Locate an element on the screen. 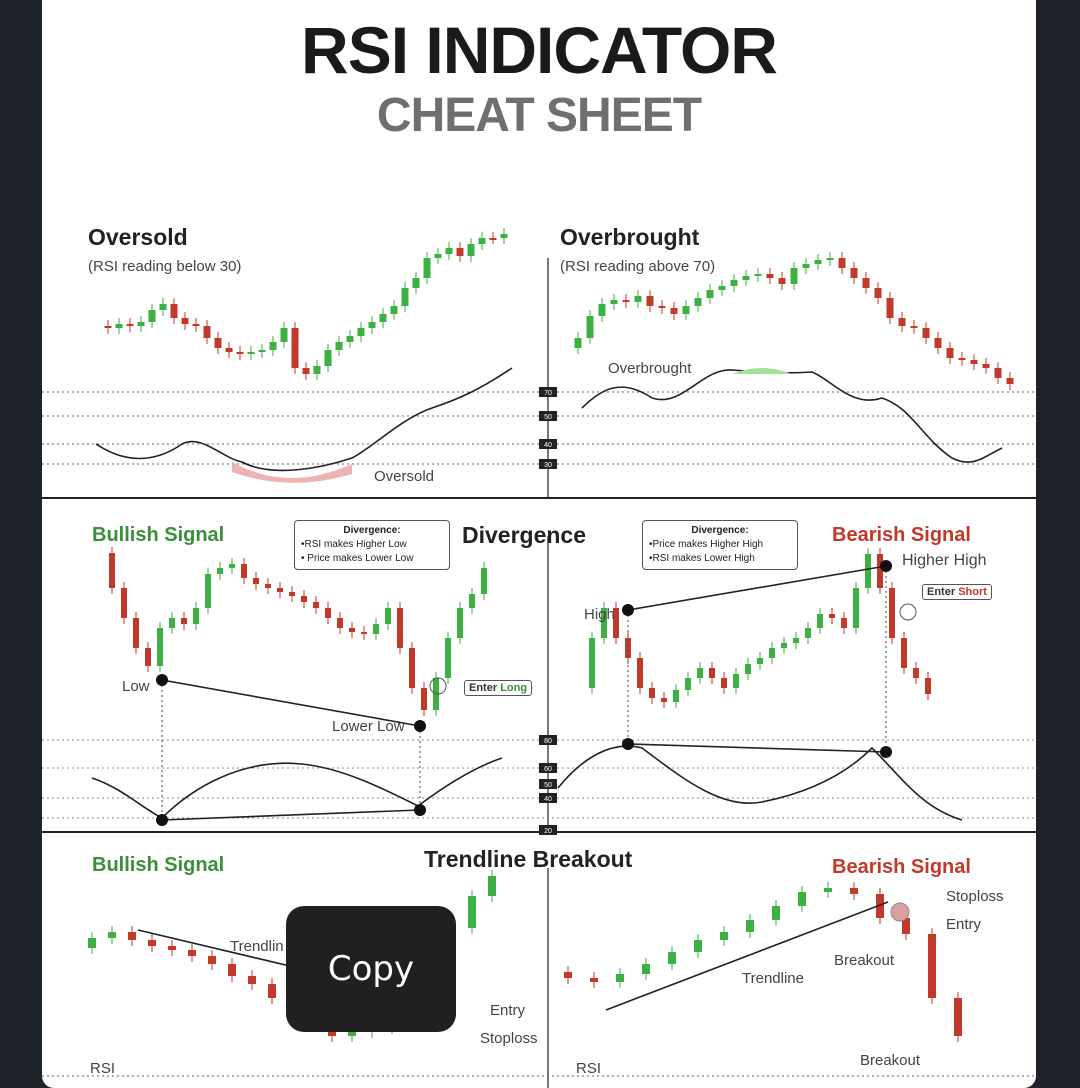 This screenshot has height=1088, width=1080. enter-short-prefix: Enter is located at coordinates (943, 592).